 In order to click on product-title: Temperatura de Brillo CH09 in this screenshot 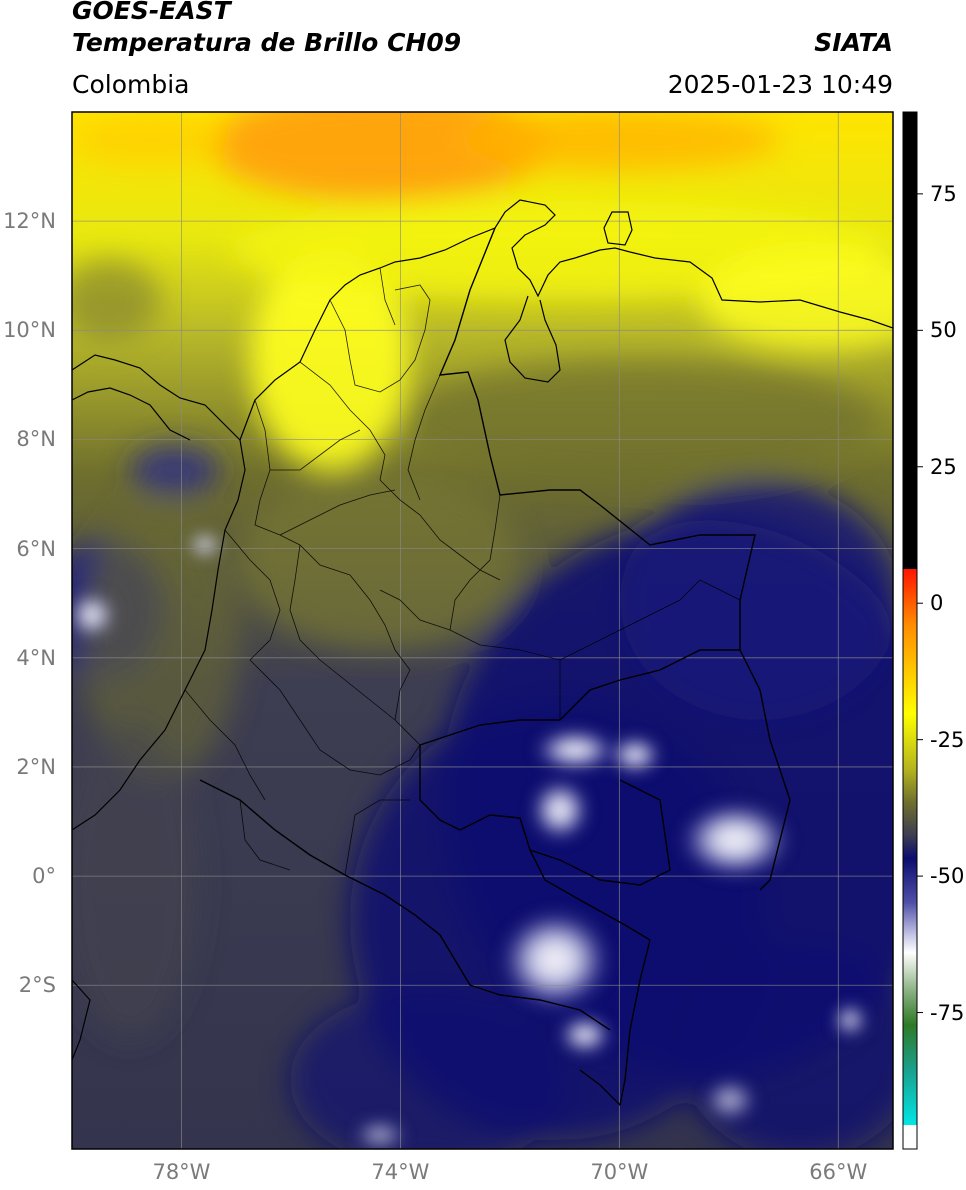, I will do `click(267, 42)`.